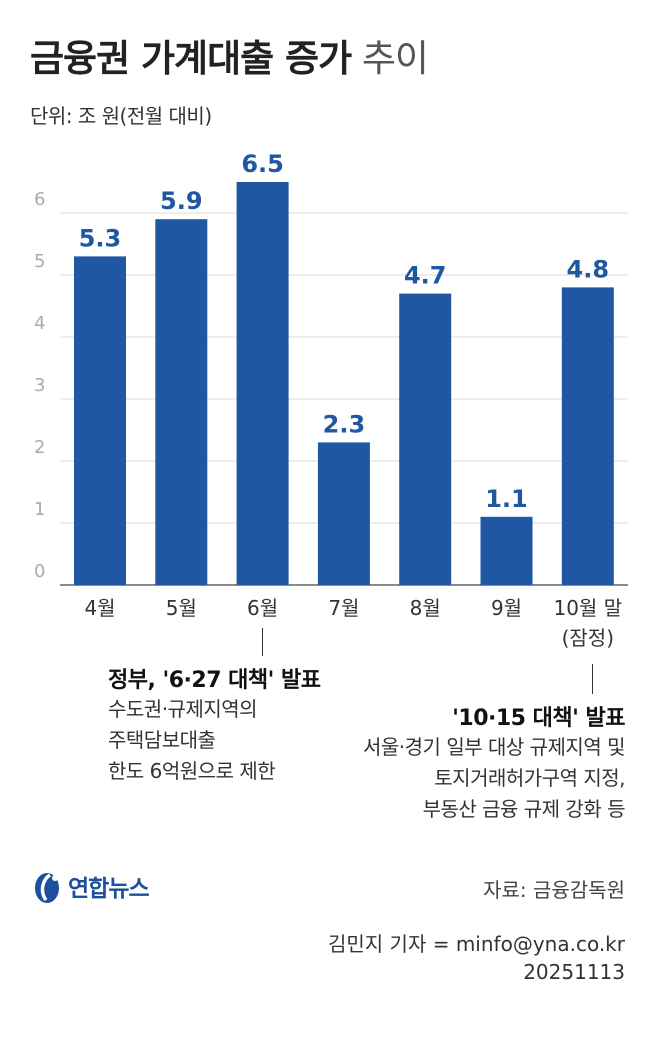  I want to click on value-label: 6.5, so click(262, 164).